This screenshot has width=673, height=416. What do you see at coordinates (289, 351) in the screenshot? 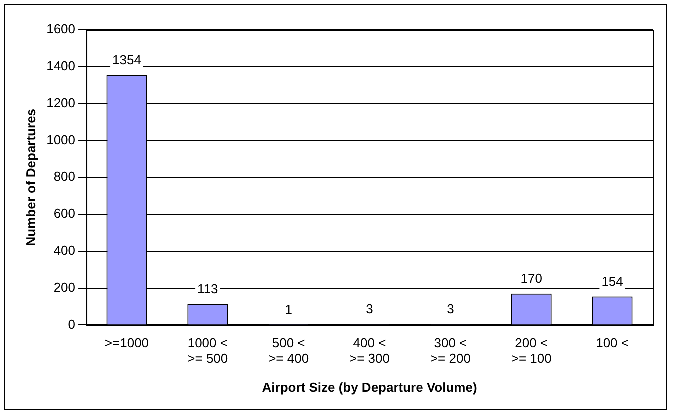
I see `x-tick-label: 500 < >= 400` at bounding box center [289, 351].